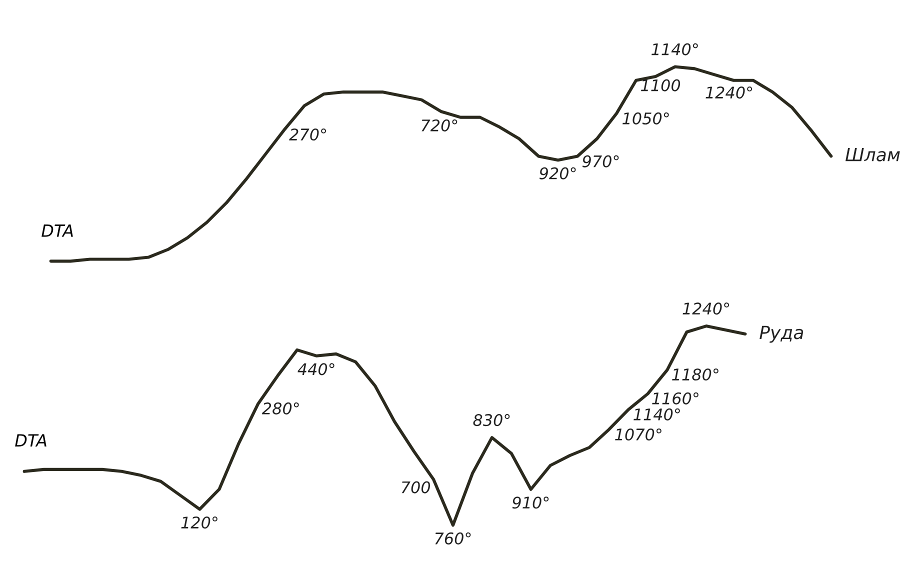 The height and width of the screenshot is (569, 914). What do you see at coordinates (638, 434) in the screenshot?
I see `annotation: 1070°` at bounding box center [638, 434].